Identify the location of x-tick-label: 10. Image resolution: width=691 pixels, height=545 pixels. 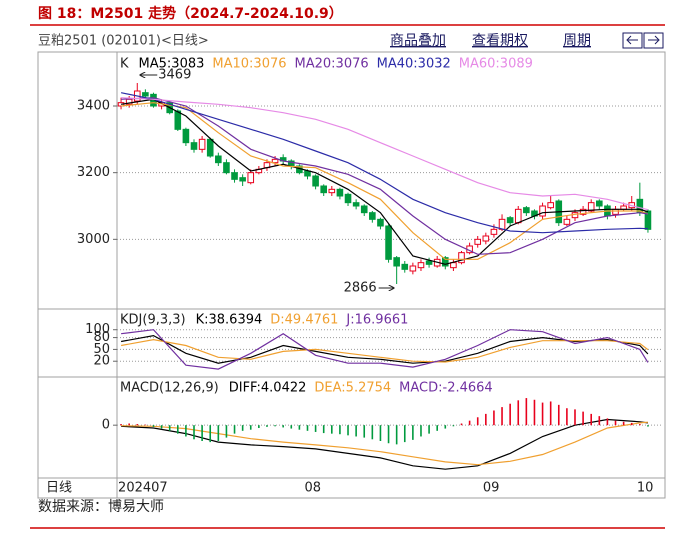
(645, 488).